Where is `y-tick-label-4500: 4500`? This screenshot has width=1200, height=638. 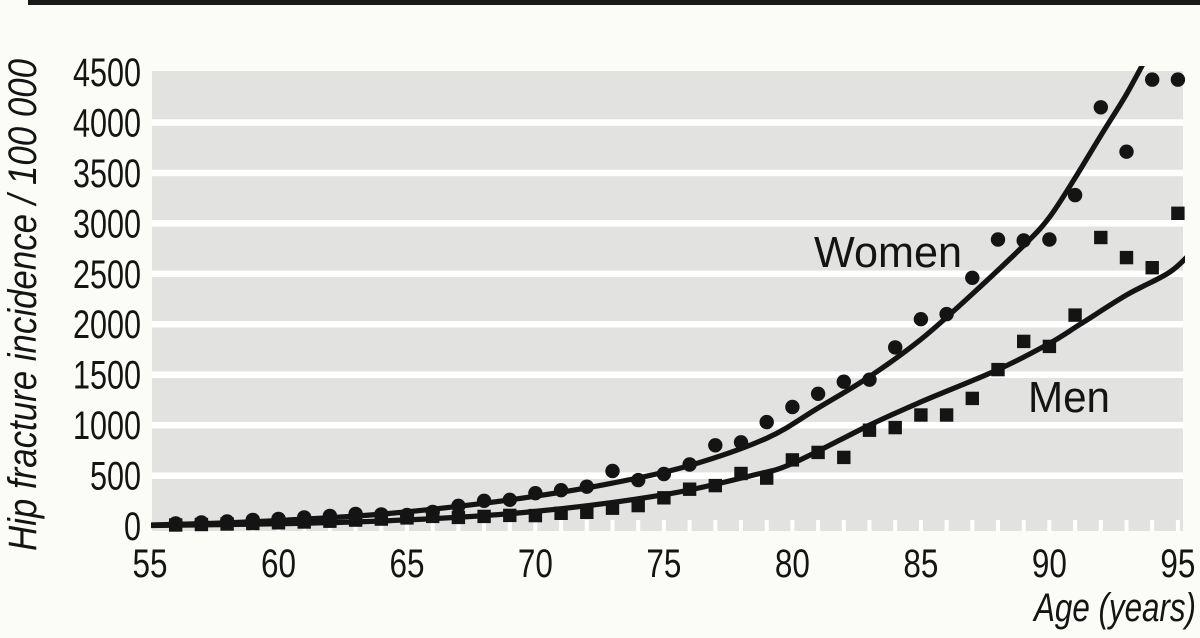
y-tick-label-4500: 4500 is located at coordinates (107, 73).